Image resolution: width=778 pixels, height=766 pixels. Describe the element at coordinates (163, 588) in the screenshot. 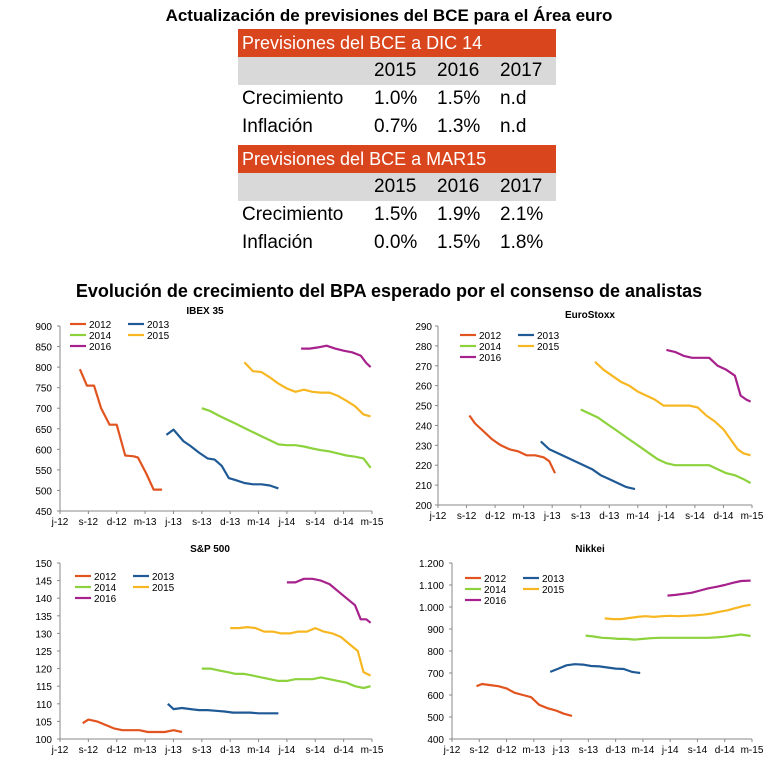

I see `legend-label: 2015` at that location.